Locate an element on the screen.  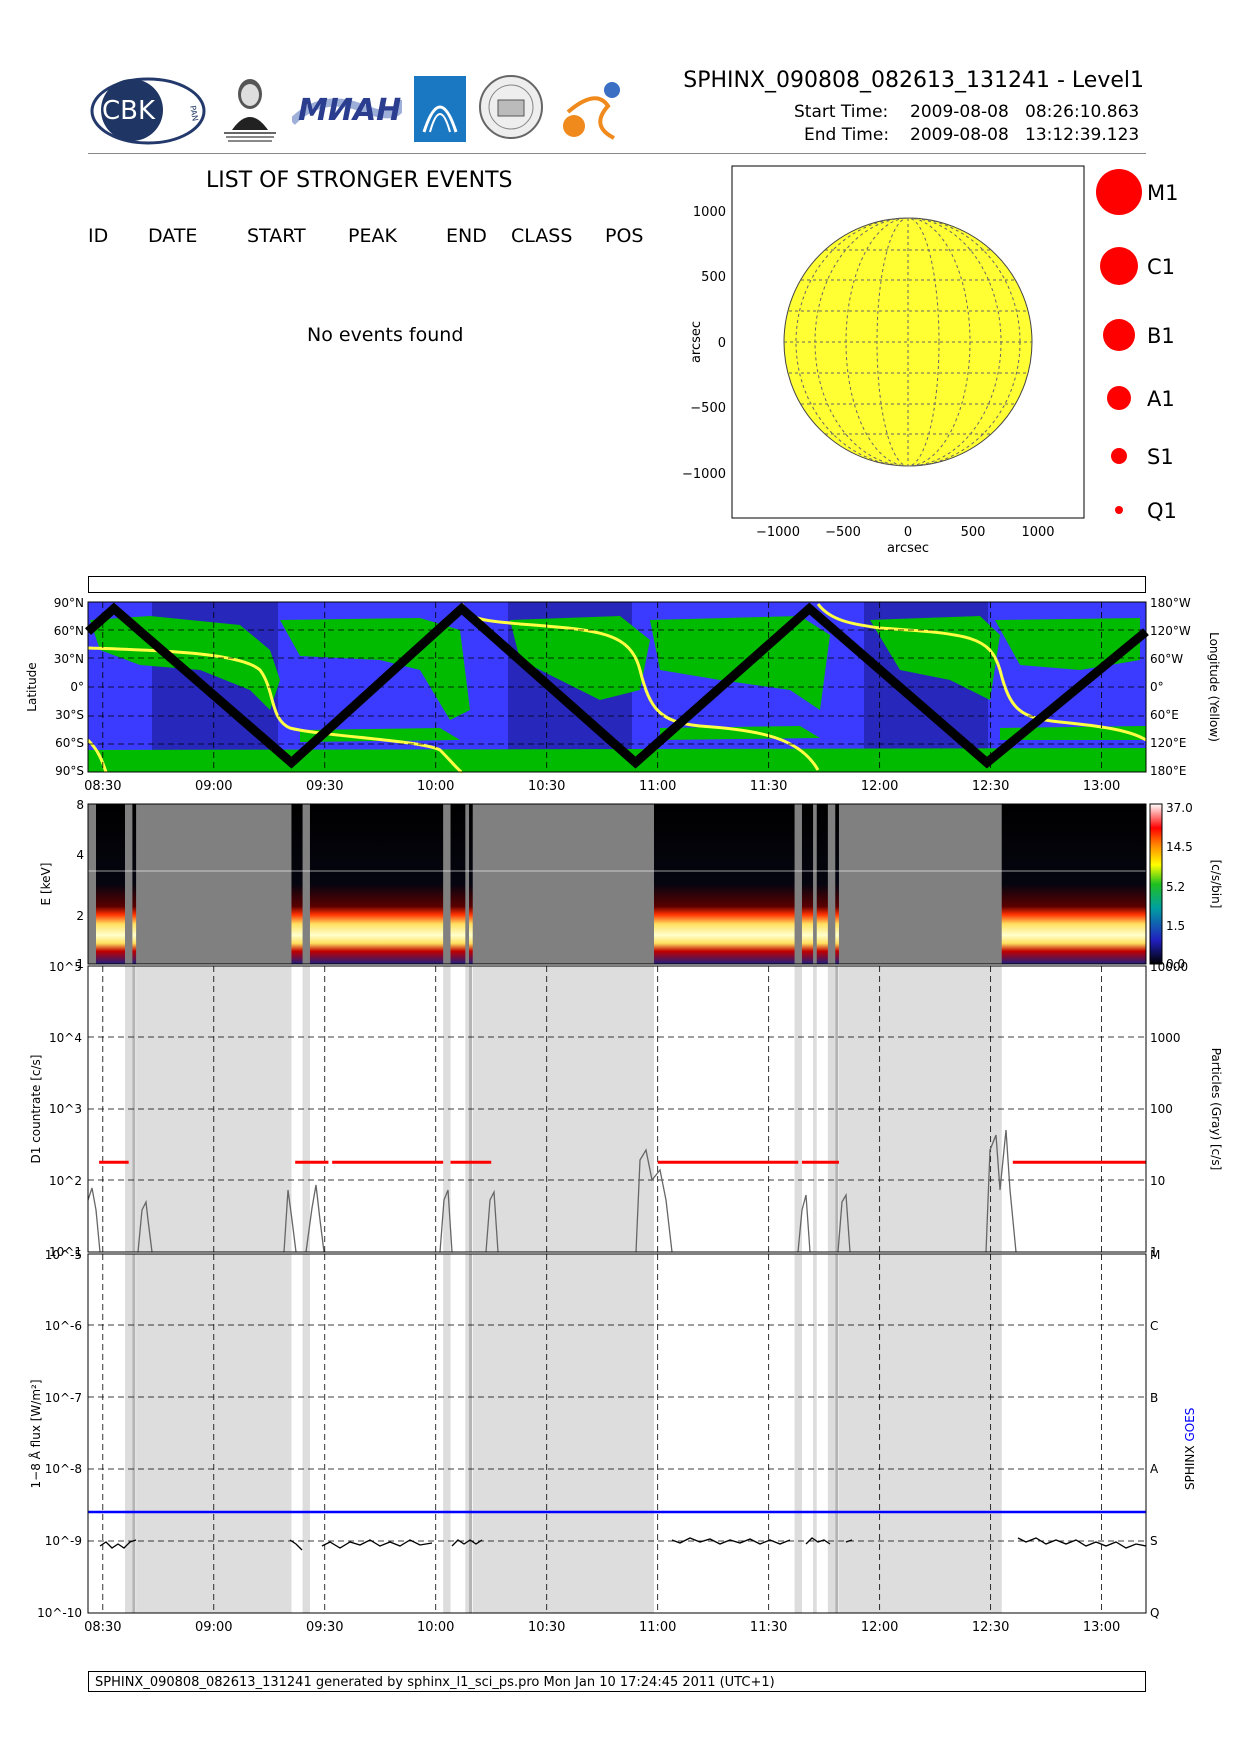
colorbar-ticks: 37.0 14.5 5.2 1.5 0.0 [c/s/bin] is located at coordinates (1194, 886).